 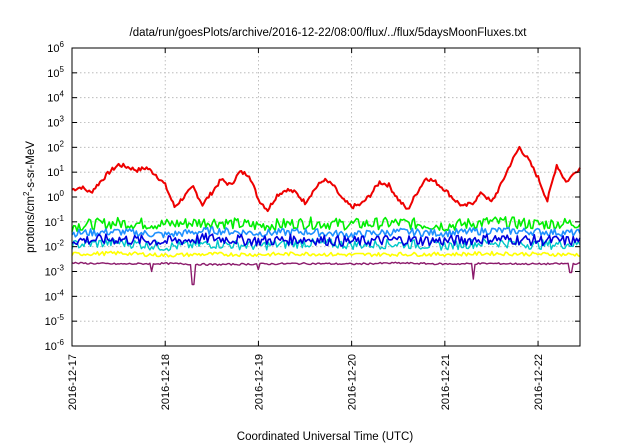 I want to click on y-tick-label: 10⁴, so click(x=55, y=97).